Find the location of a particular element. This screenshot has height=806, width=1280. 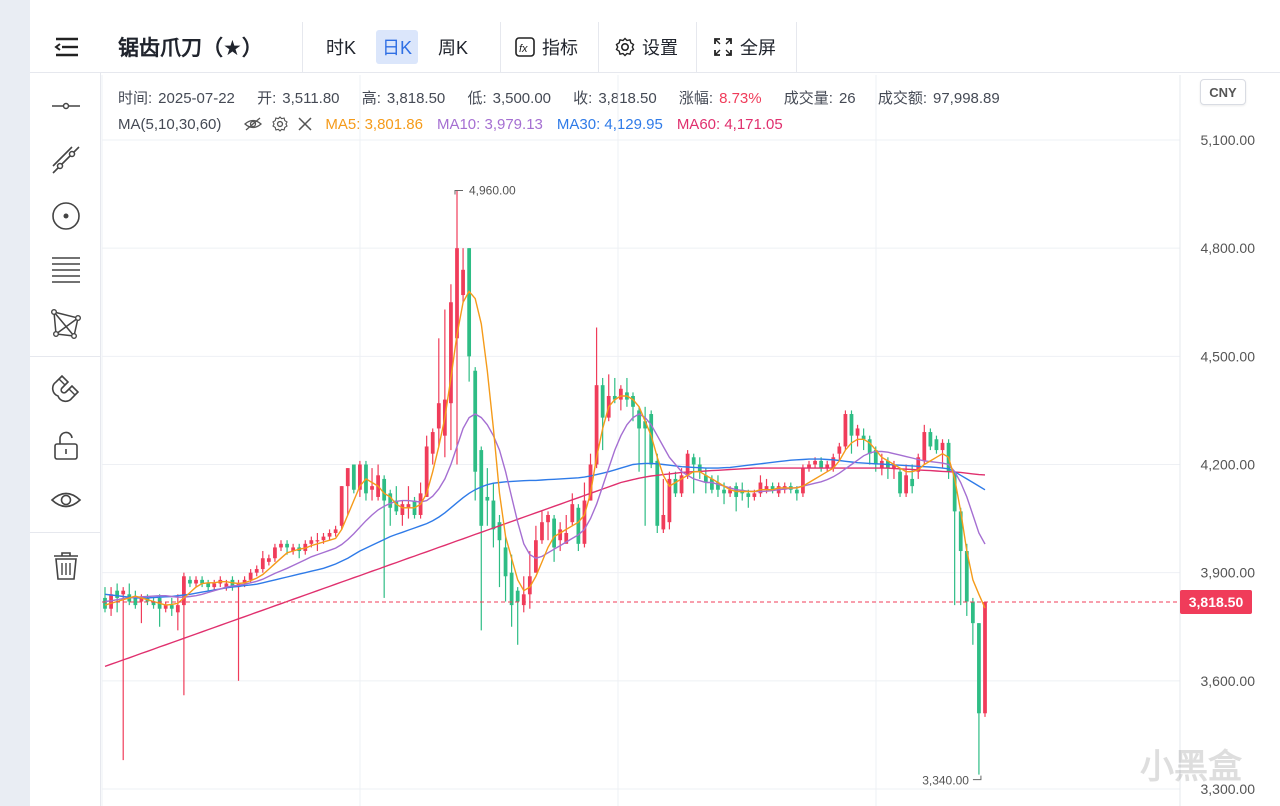

trash-icon is located at coordinates (66, 566).